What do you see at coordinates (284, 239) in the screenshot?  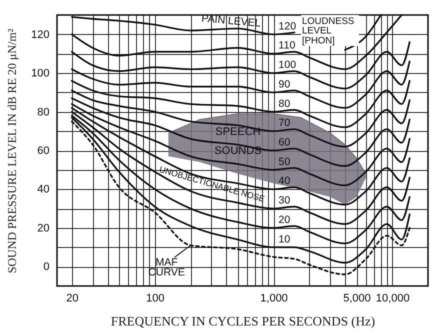 I see `series-label: 10` at bounding box center [284, 239].